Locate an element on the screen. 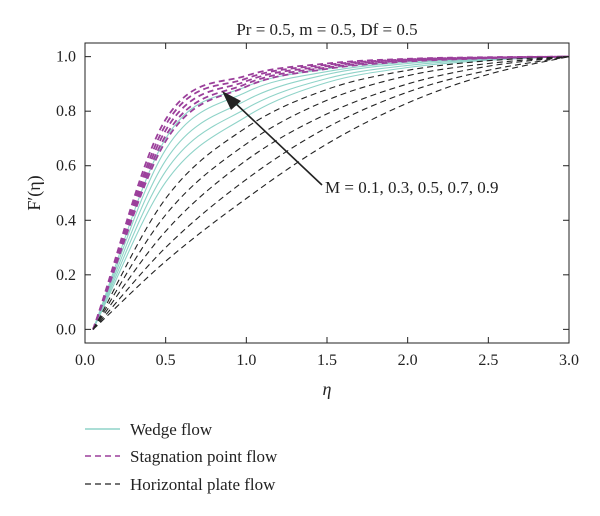  legend-label-stagnation: Stagnation point flow is located at coordinates (204, 456).